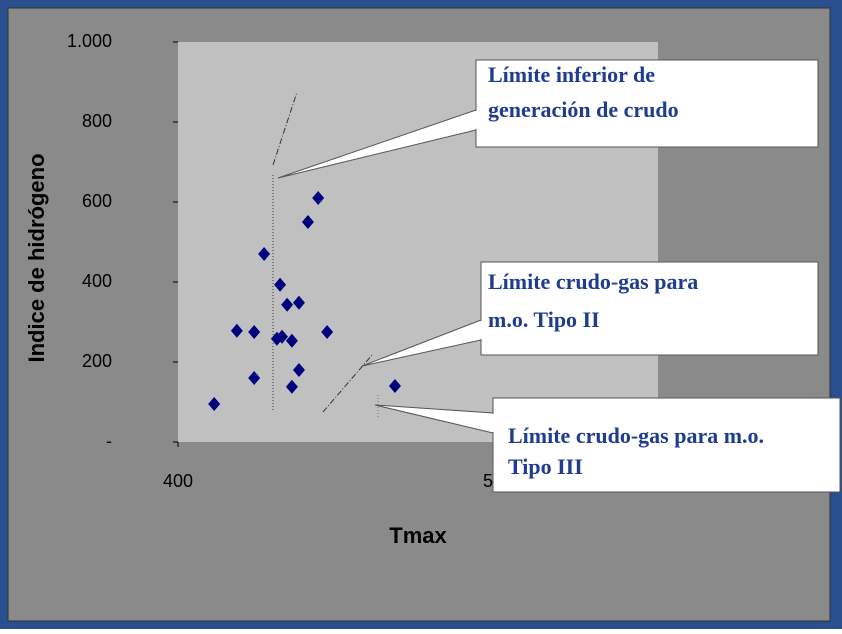 The height and width of the screenshot is (634, 842). What do you see at coordinates (544, 319) in the screenshot?
I see `annotation: m.o. Tipo II` at bounding box center [544, 319].